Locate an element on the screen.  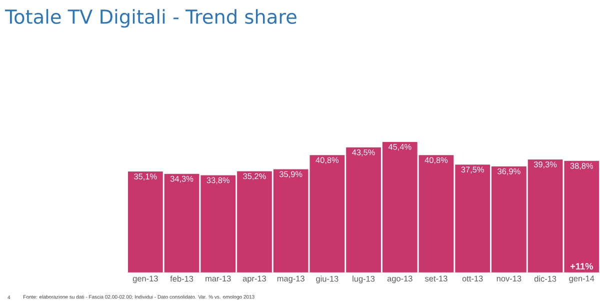
chart-title: Totale TV Digitali - Trend share is located at coordinates (150, 18).